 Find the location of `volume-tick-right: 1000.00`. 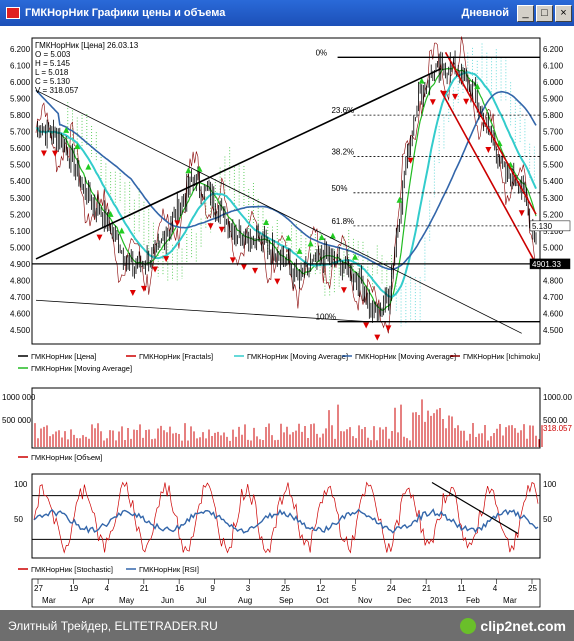

volume-tick-right: 1000.00 is located at coordinates (557, 397).